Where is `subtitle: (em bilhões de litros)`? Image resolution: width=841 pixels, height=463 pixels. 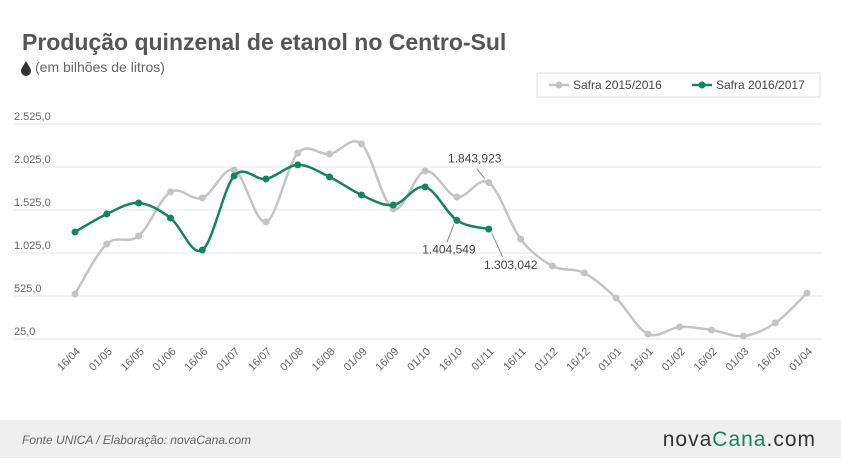 subtitle: (em bilhões de litros) is located at coordinates (100, 67).